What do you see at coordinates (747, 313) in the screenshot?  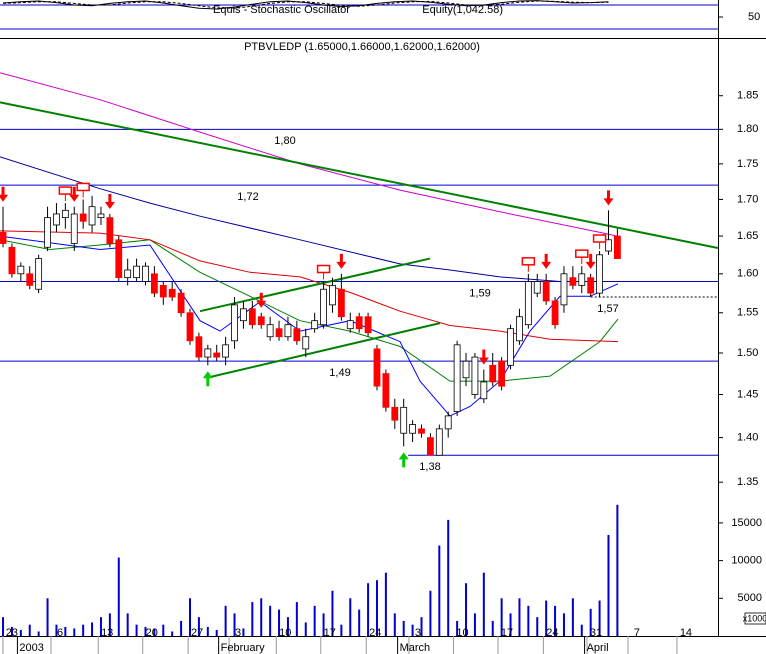 I see `y-tick-label: 1.55` at bounding box center [747, 313].